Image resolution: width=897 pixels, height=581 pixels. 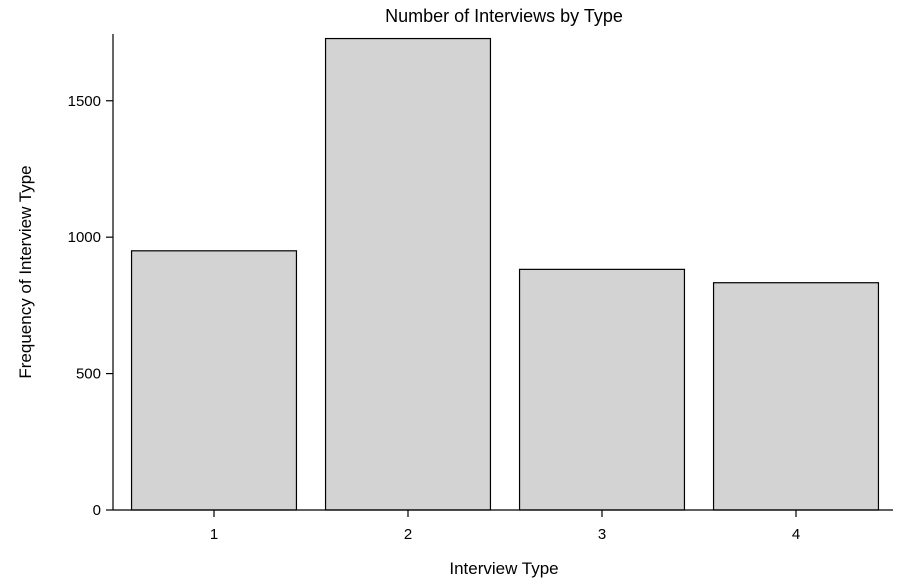 I want to click on x-tick-label-3: 3, so click(x=602, y=534).